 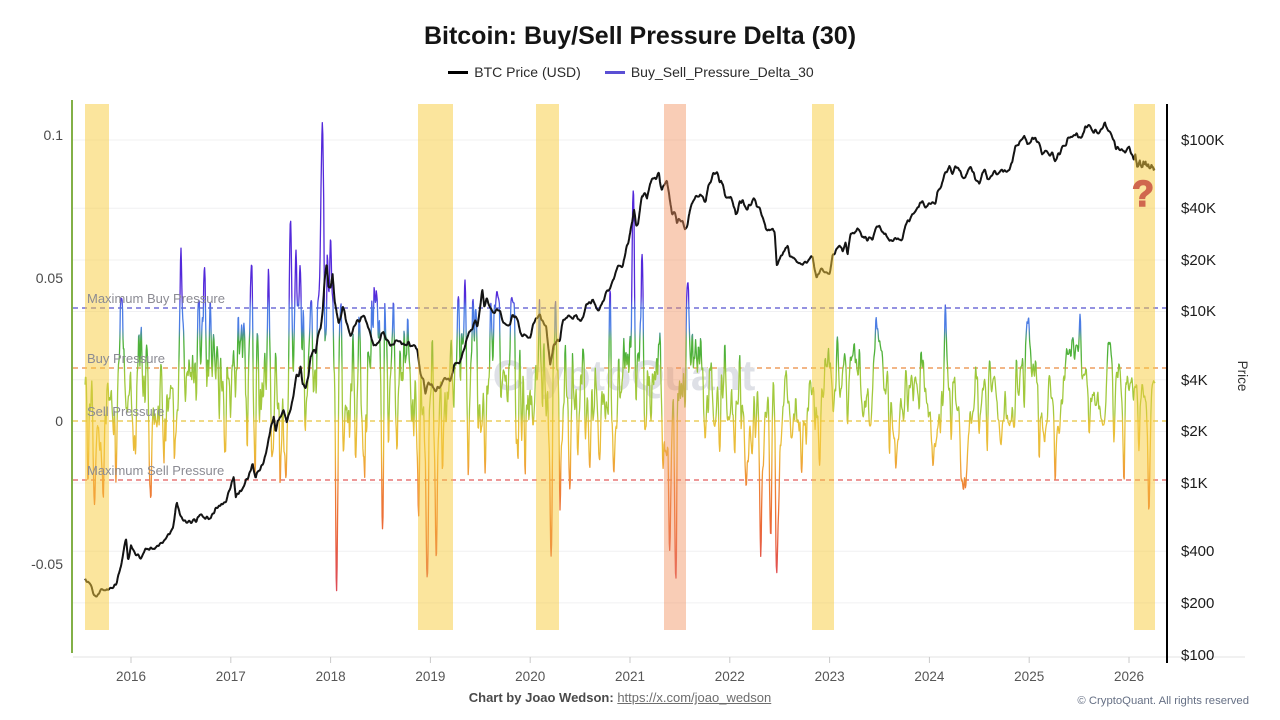 I want to click on svg-text: 2021, so click(x=630, y=676).